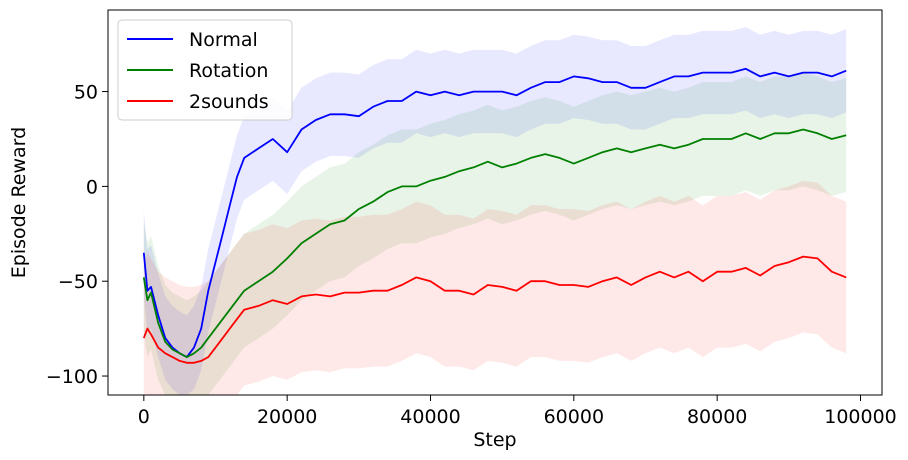 This screenshot has height=460, width=908. What do you see at coordinates (287, 417) in the screenshot?
I see `x-tick-label: 20000` at bounding box center [287, 417].